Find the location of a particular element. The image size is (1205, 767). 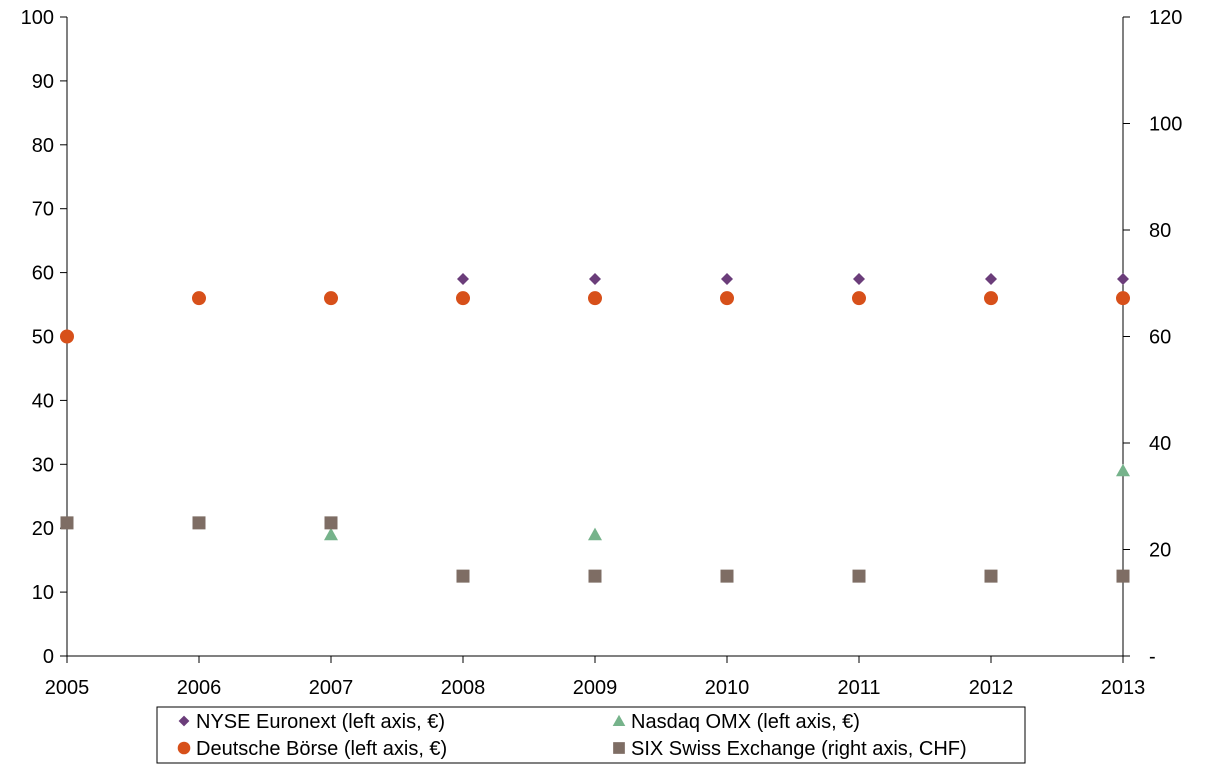

left-axis-tick-label: 70 is located at coordinates (43, 210).